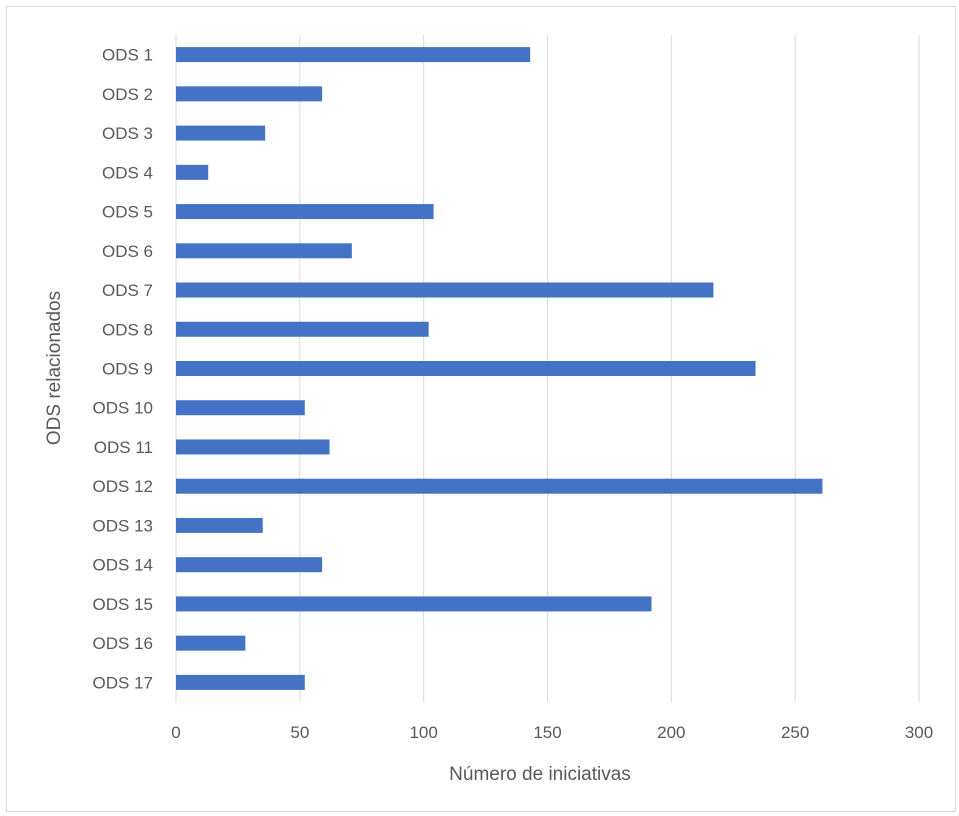 Image resolution: width=959 pixels, height=816 pixels. What do you see at coordinates (127, 251) in the screenshot?
I see `category-label: ODS 6` at bounding box center [127, 251].